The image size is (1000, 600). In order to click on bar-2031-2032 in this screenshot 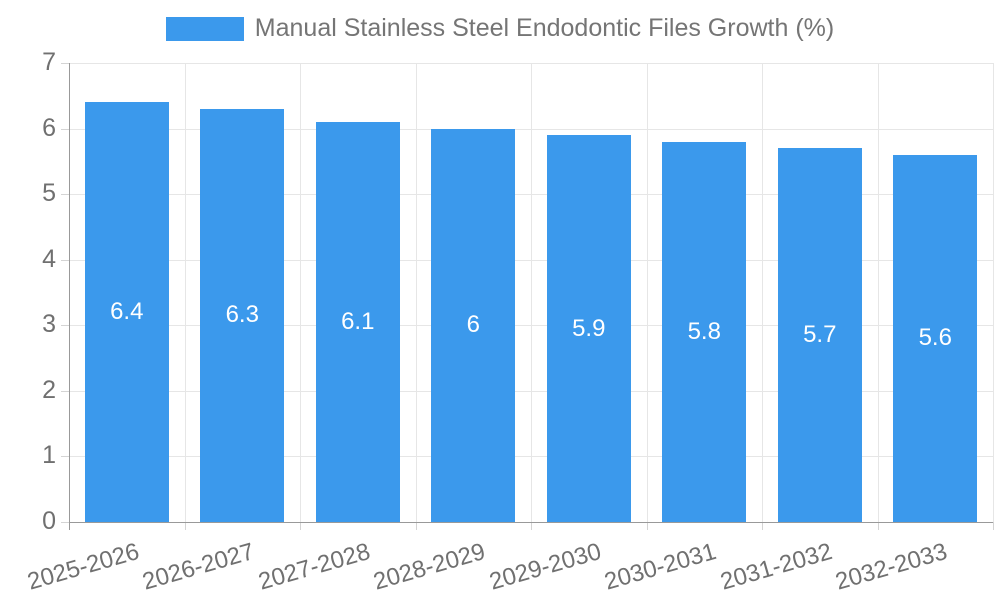, I will do `click(820, 335)`.